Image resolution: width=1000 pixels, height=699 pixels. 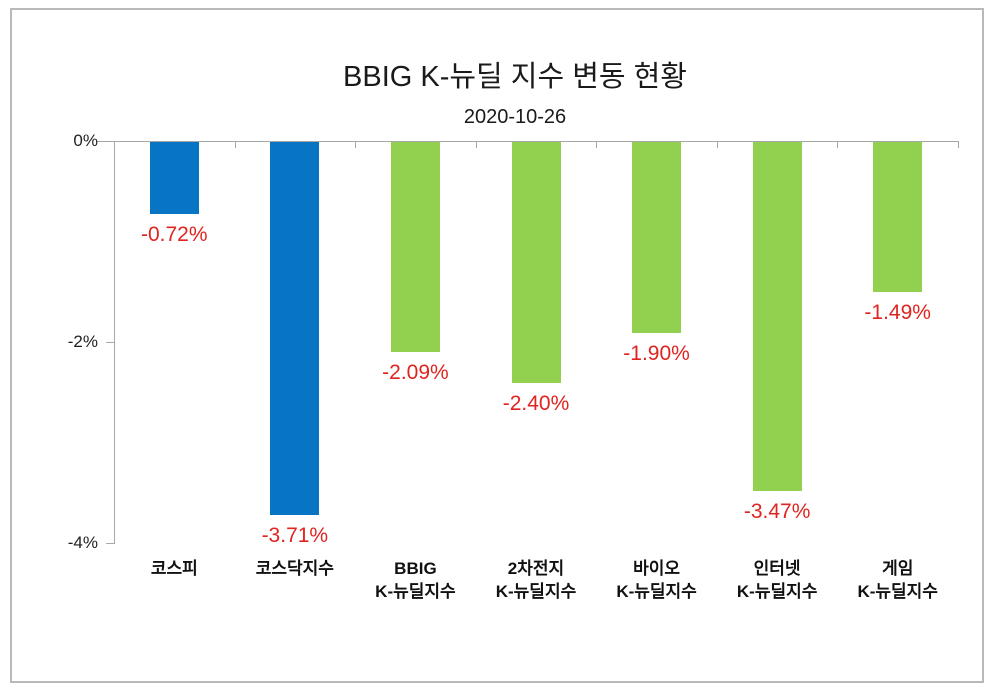 I want to click on value-label-kosdaq: -3.71%, so click(x=295, y=535).